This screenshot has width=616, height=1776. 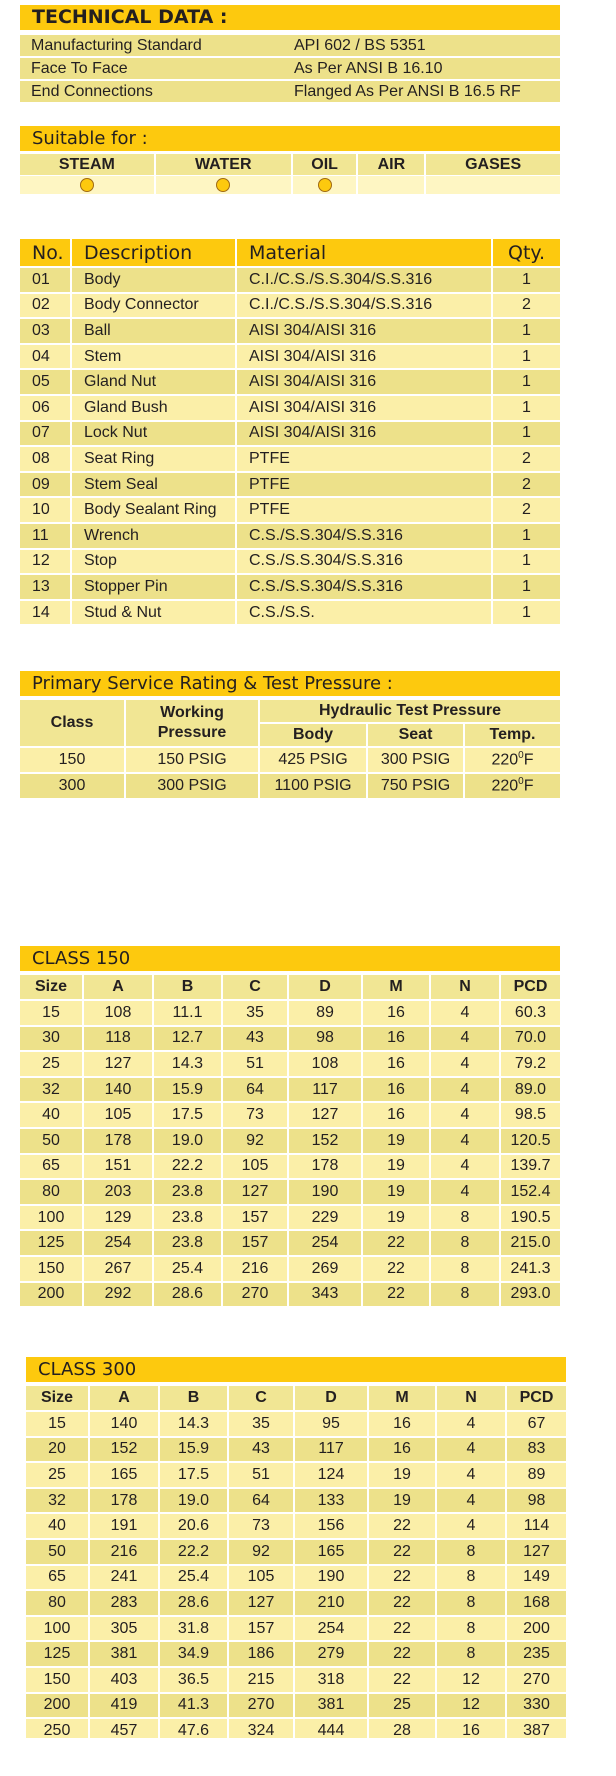 I want to click on class150-cell-size: 150, so click(x=51, y=1268).